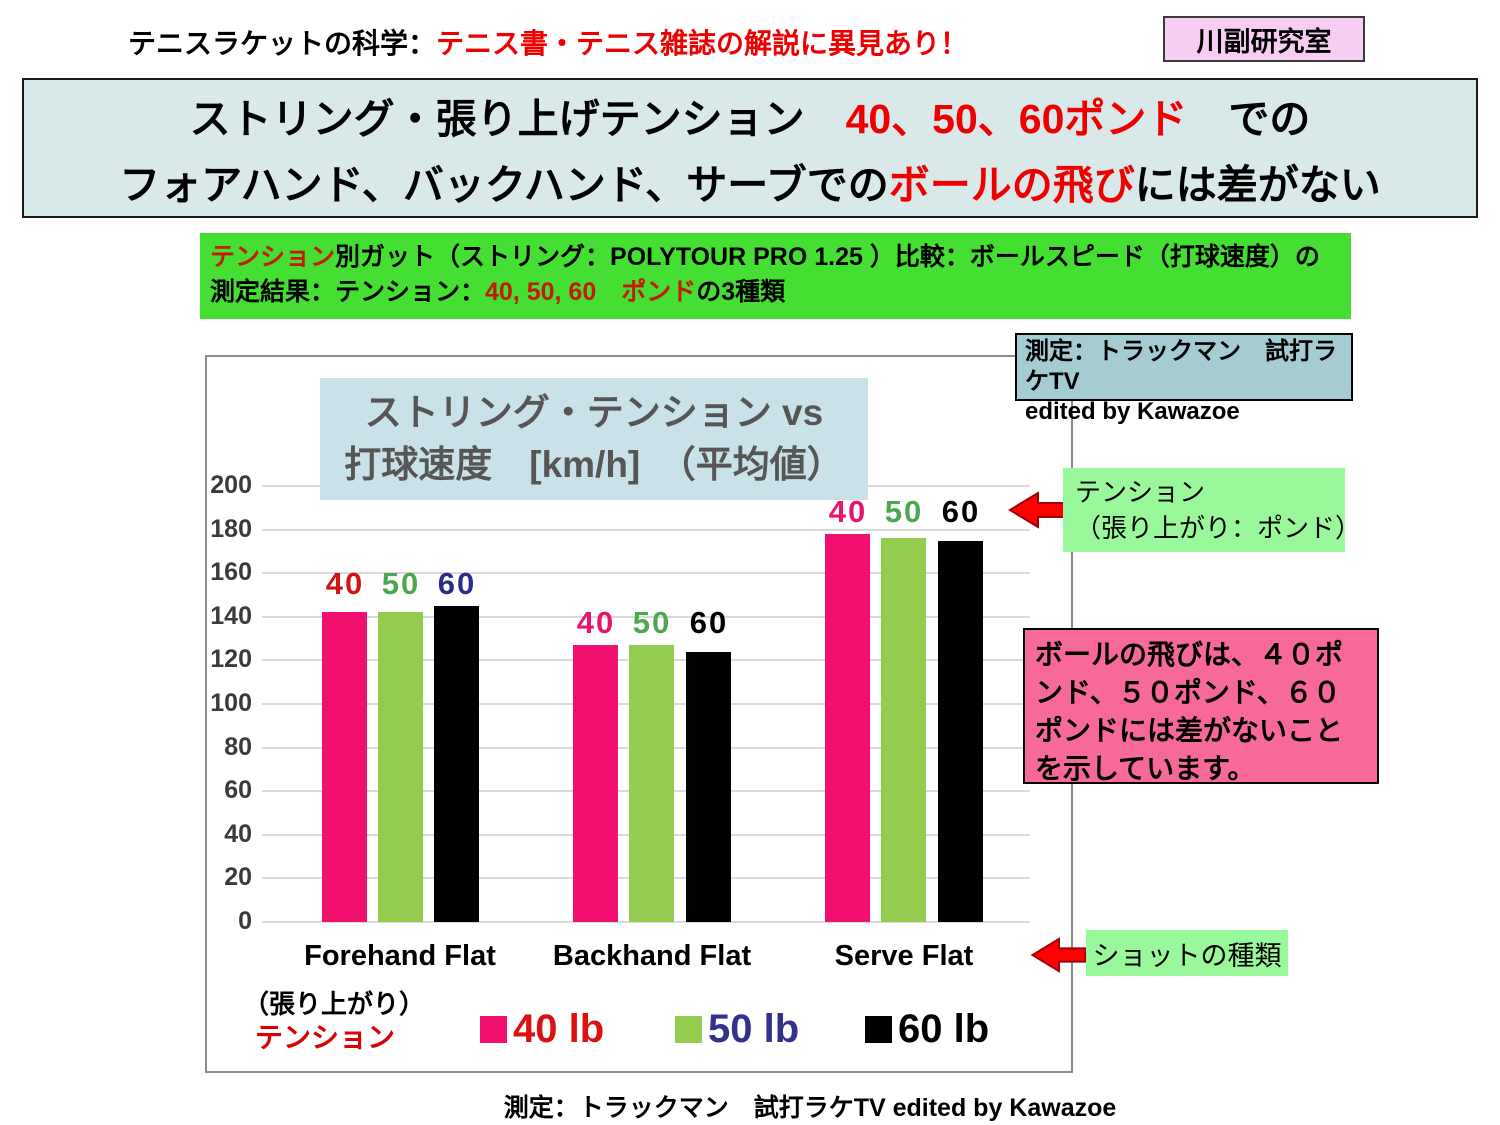  I want to click on legend-item-50lb: 50 lb, so click(737, 1029).